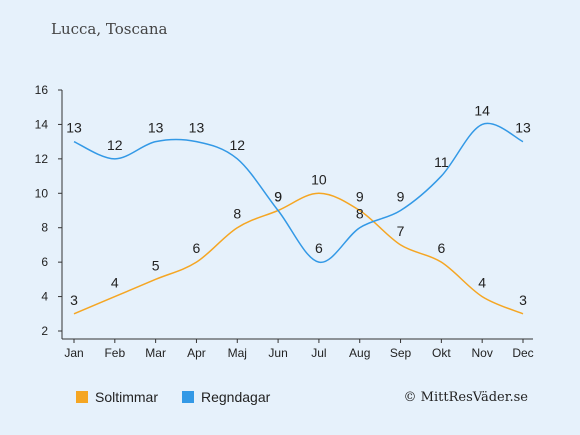 The height and width of the screenshot is (435, 580). I want to click on chart-title: Lucca, Toscana, so click(109, 29).